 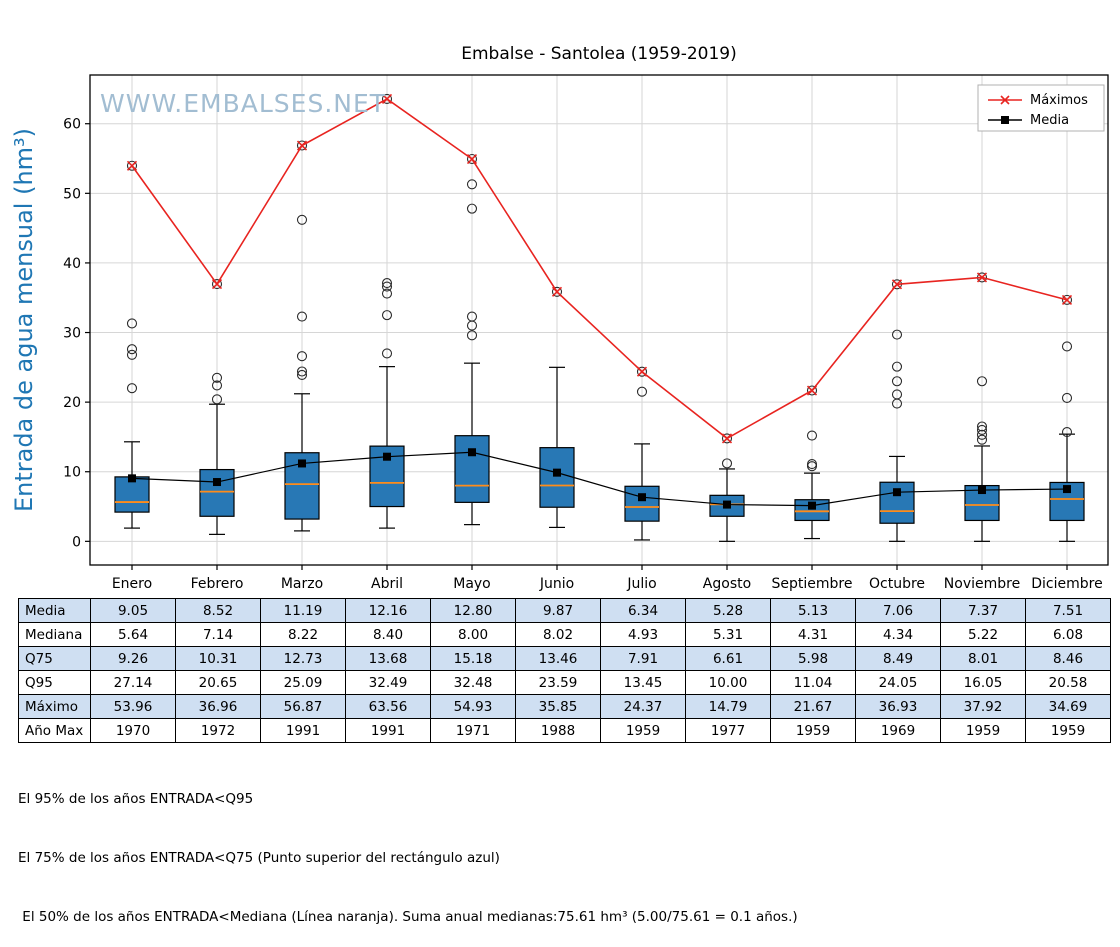 What do you see at coordinates (898, 658) in the screenshot?
I see `table-cell: 8.49` at bounding box center [898, 658].